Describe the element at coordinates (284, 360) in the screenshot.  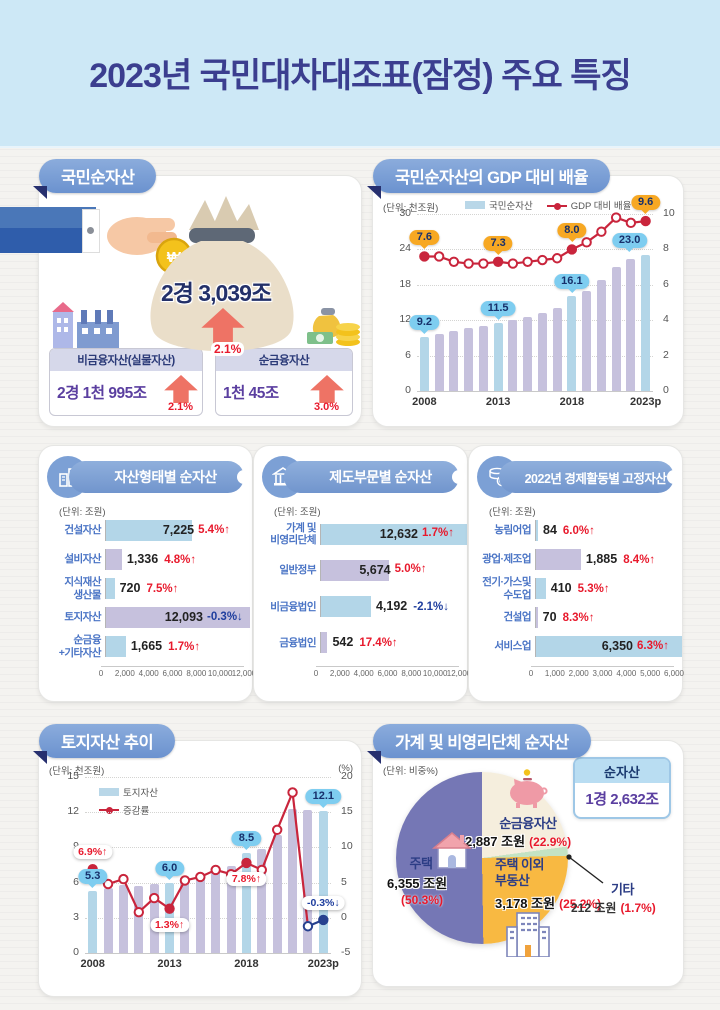
I see `net-financial-assets-label: 순금융자산` at that location.